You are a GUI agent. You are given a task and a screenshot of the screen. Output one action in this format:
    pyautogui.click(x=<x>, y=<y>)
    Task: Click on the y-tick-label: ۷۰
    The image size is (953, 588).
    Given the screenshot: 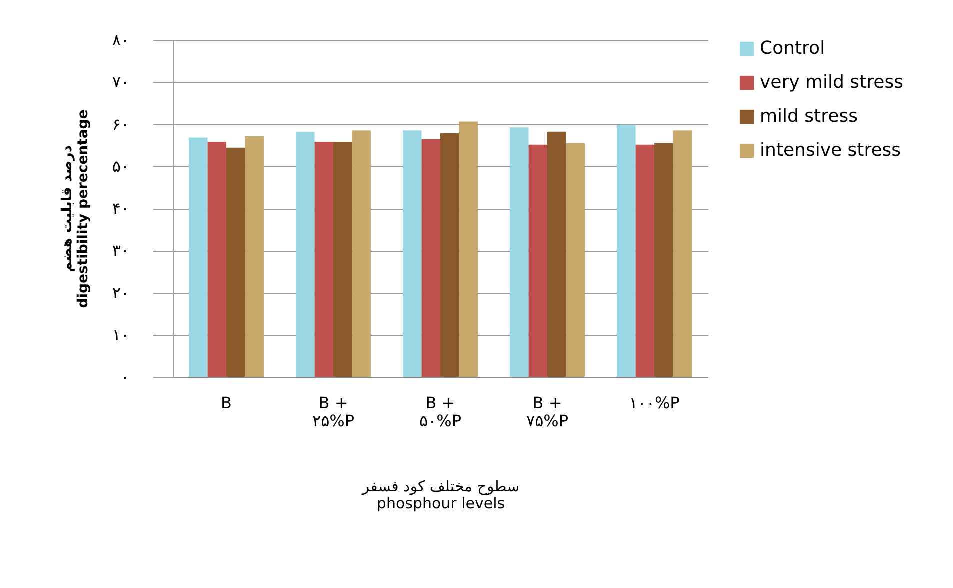 What is the action you would take?
    pyautogui.click(x=121, y=82)
    